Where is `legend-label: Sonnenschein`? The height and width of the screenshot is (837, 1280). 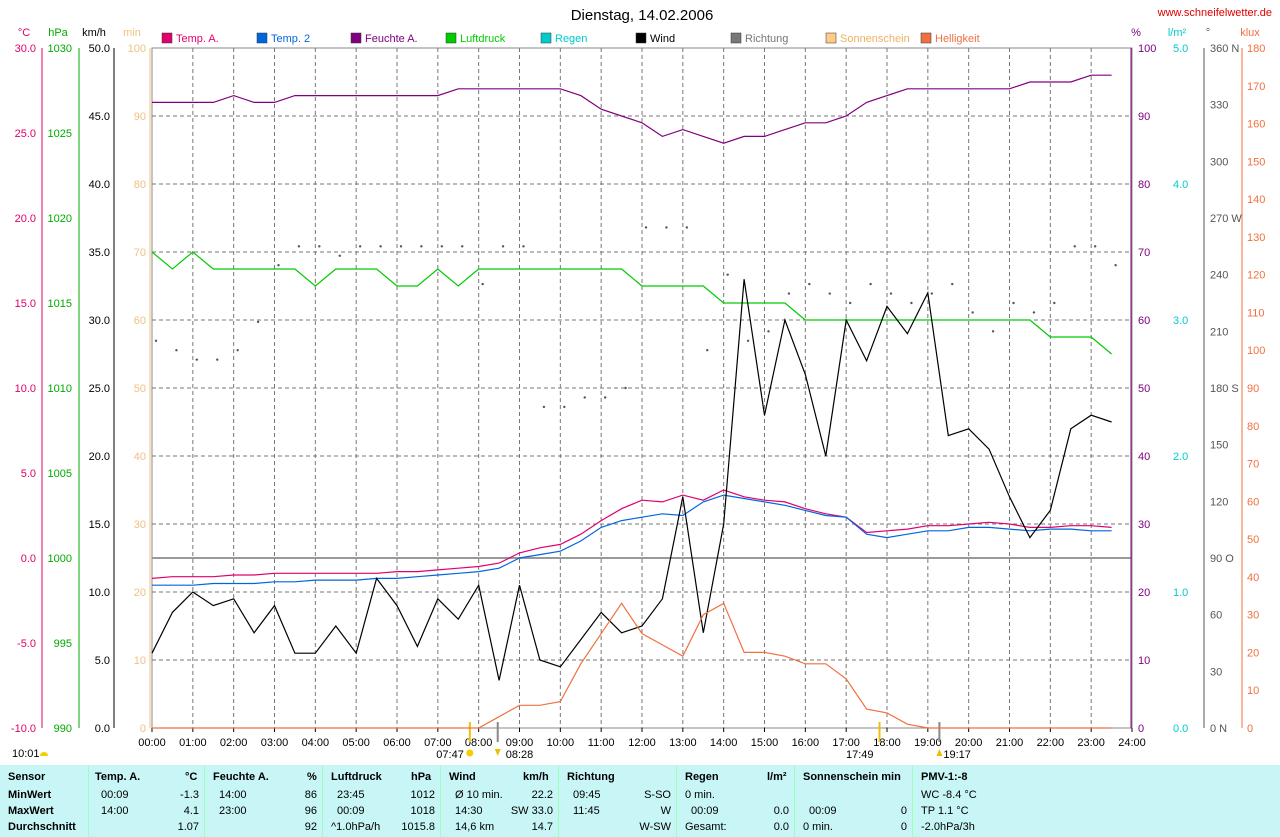 legend-label: Sonnenschein is located at coordinates (875, 39).